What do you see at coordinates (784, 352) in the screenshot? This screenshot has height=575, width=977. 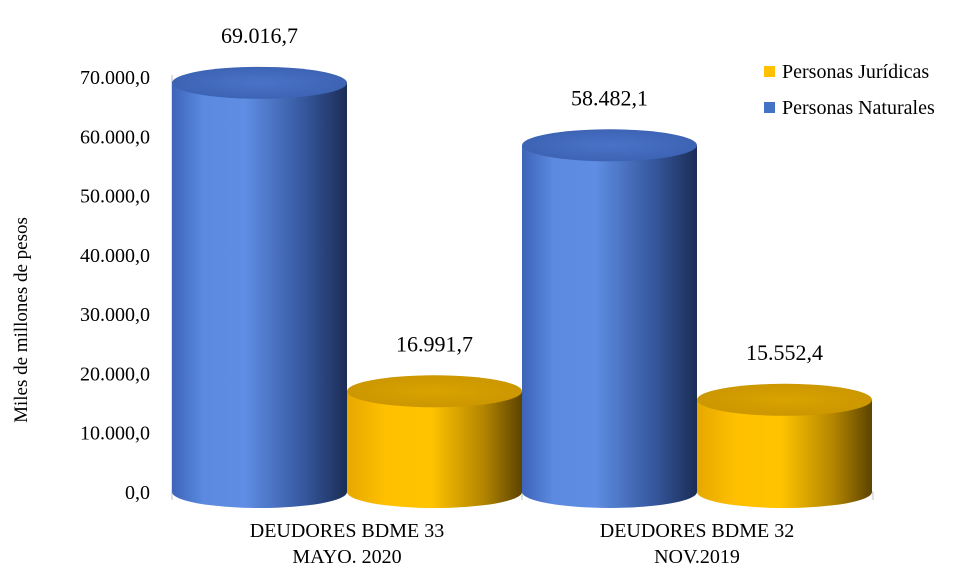 I see `data-label-personas-juridicas: 15.552,4` at bounding box center [784, 352].